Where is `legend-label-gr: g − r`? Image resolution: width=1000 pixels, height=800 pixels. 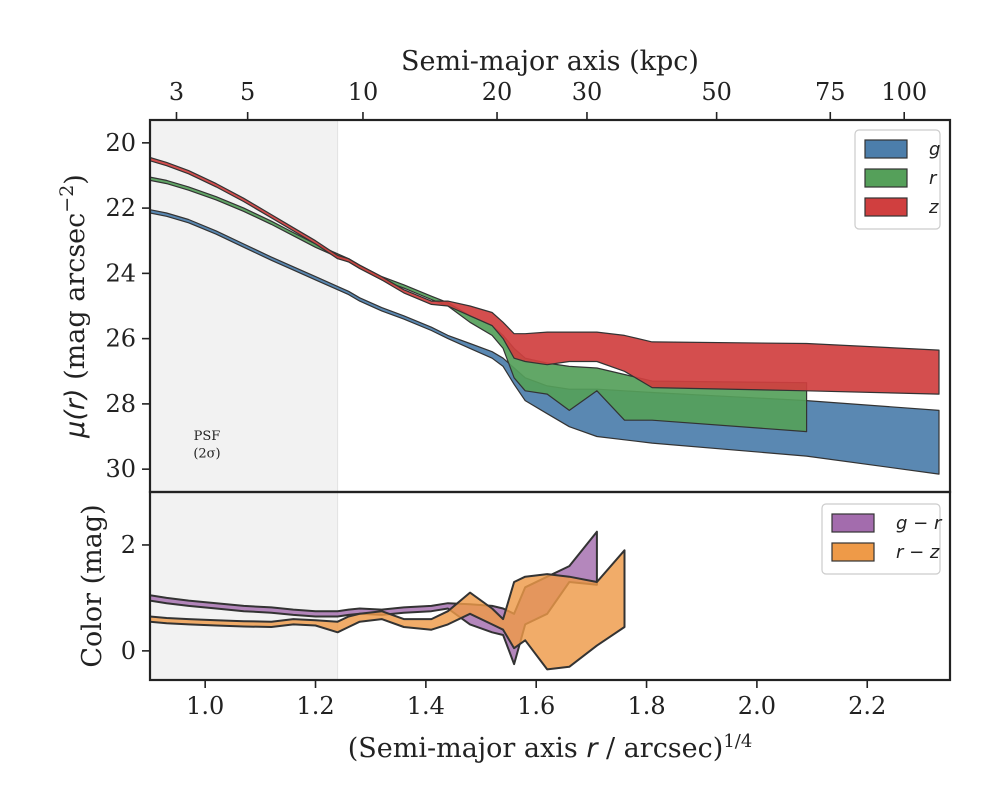
legend-label-gr: g − r is located at coordinates (919, 523).